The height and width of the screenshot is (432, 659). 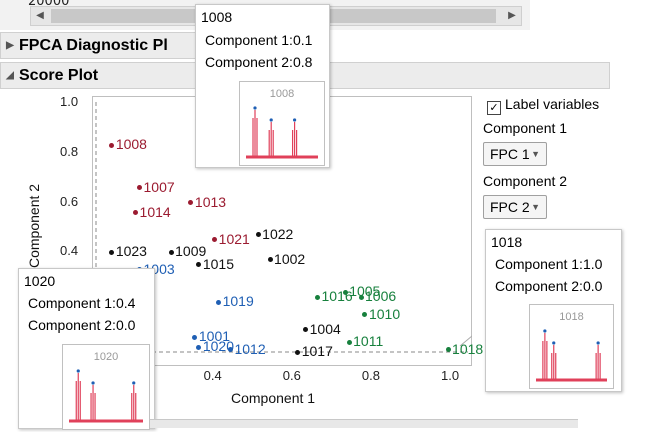 I want to click on point-label: 1012, so click(x=250, y=348).